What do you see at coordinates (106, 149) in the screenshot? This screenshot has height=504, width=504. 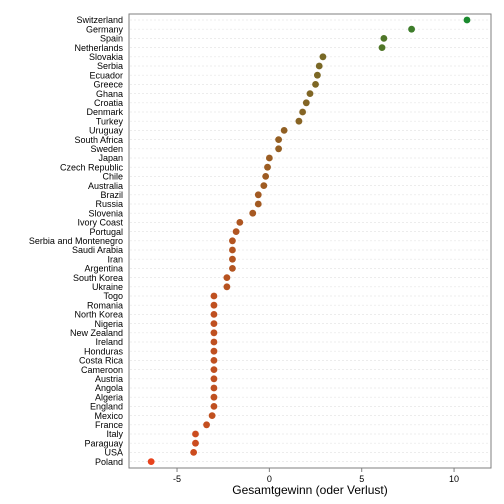 I see `country-label: Sweden` at bounding box center [106, 149].